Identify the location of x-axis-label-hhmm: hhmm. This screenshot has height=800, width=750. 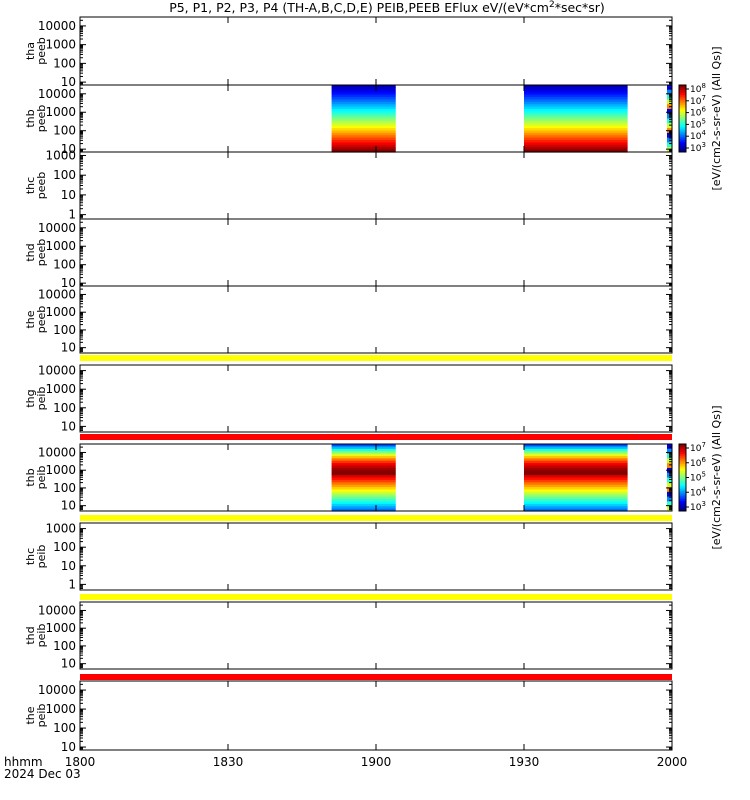
(23, 762).